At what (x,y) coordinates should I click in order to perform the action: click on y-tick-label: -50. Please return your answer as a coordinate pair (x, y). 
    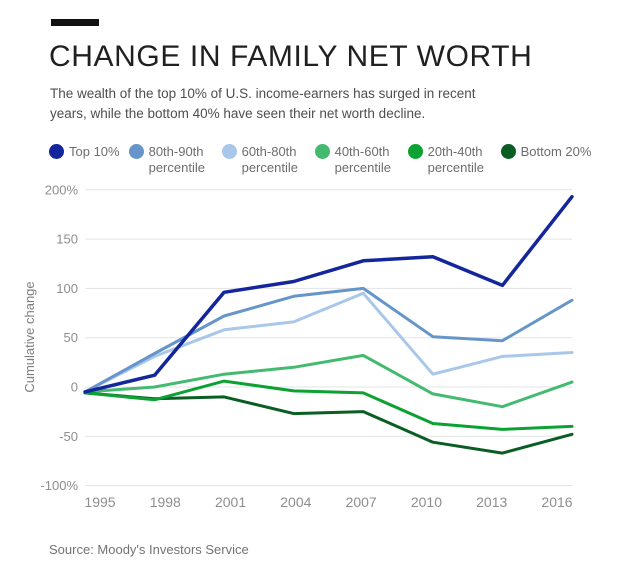
    Looking at the image, I should click on (68, 436).